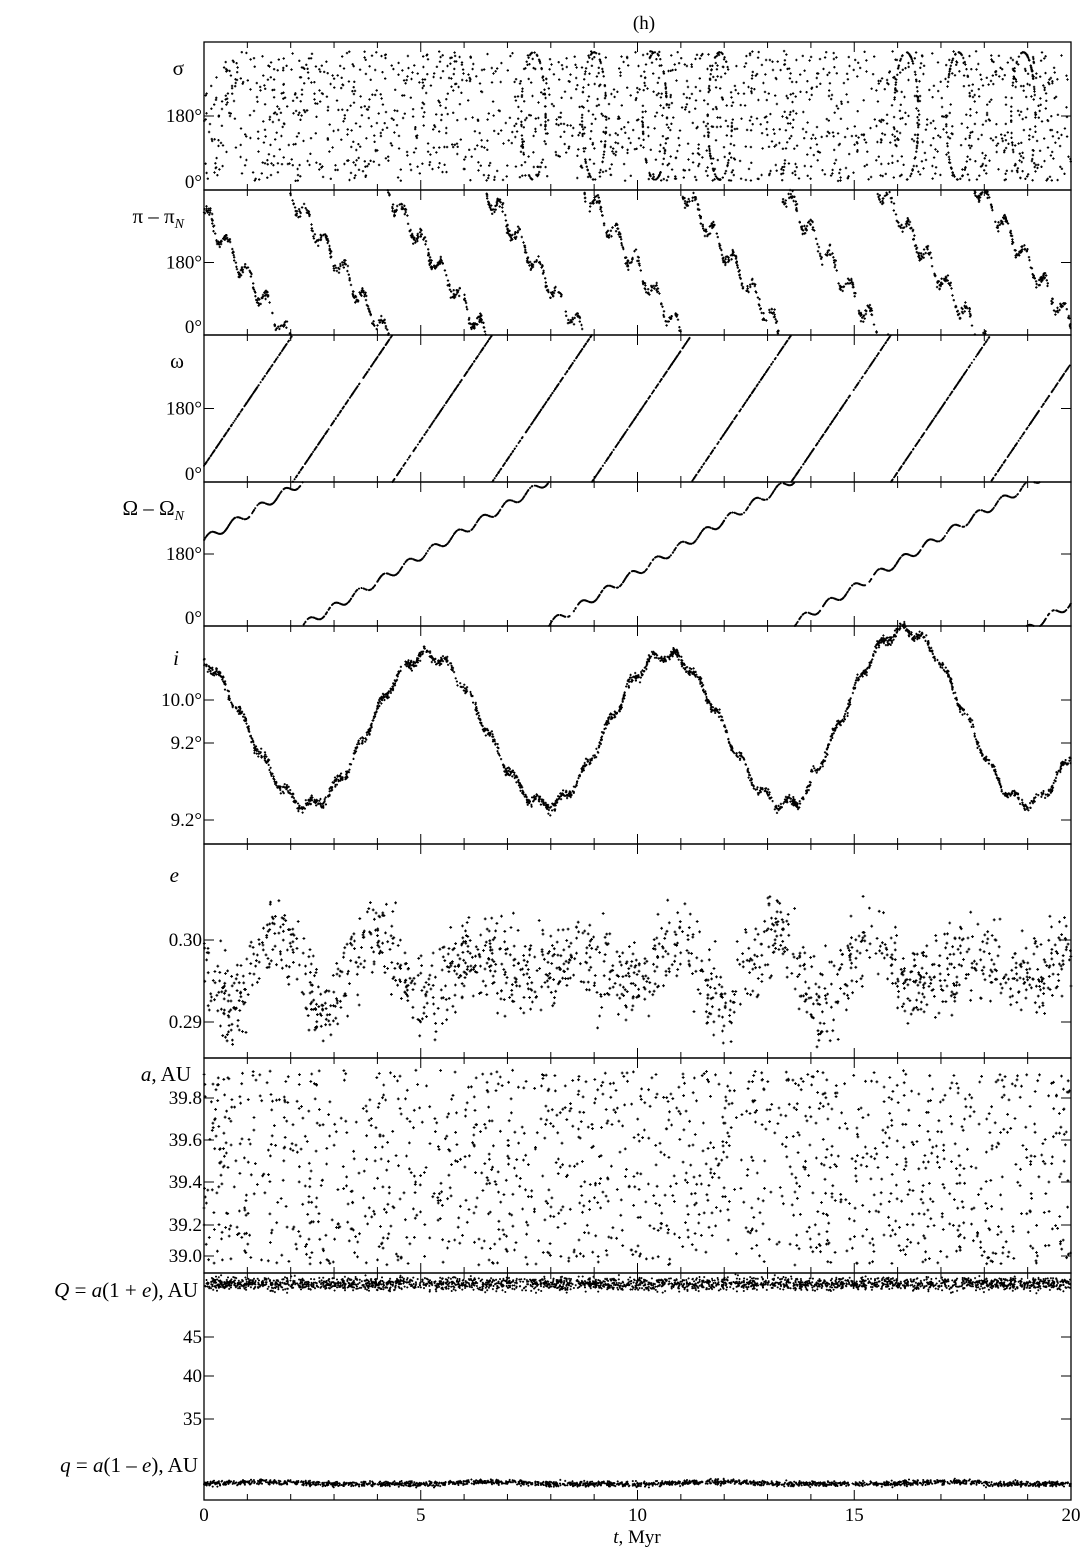  I want to click on y-tick-label: 10.0°, so click(181, 700).